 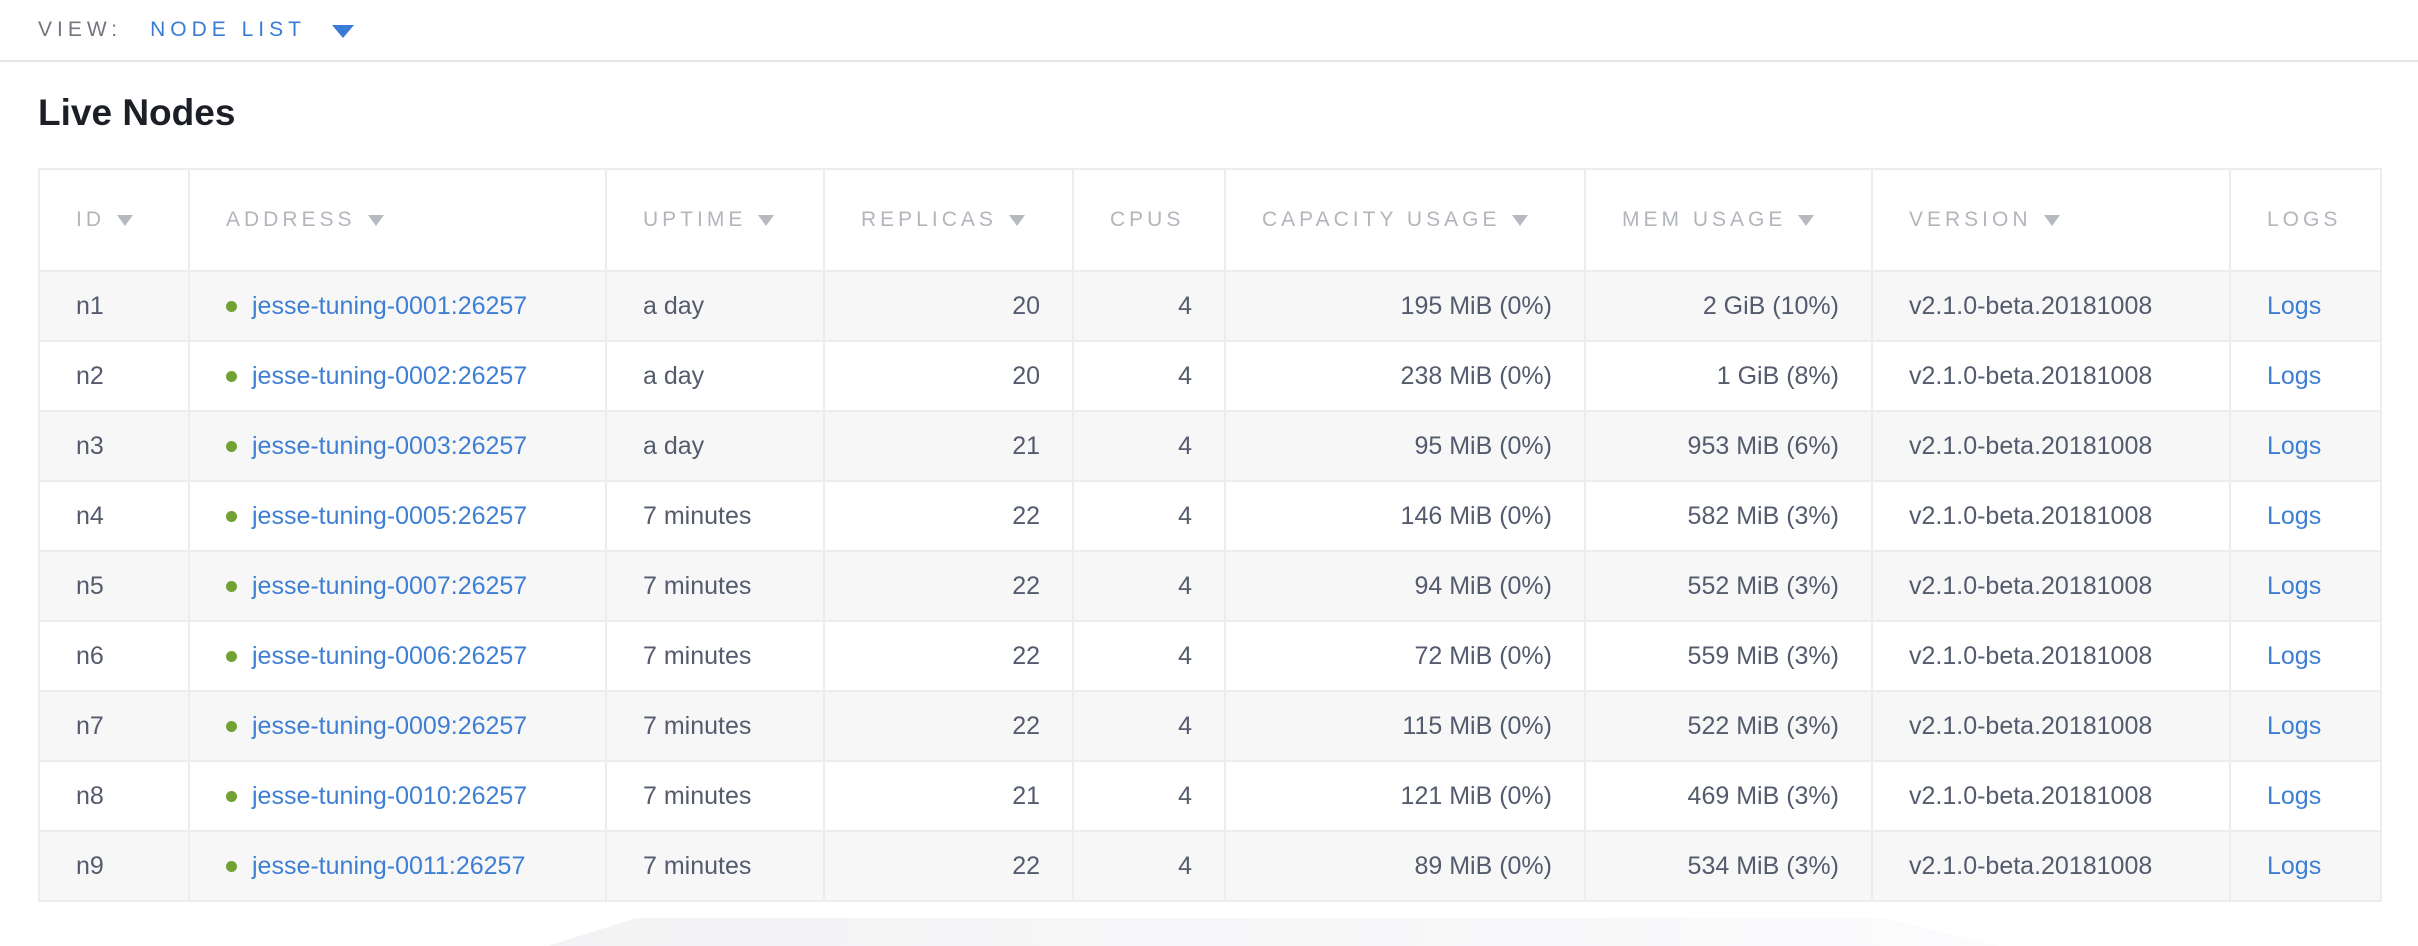 I want to click on capacity-value: 95 MiB (0%), so click(x=1483, y=445).